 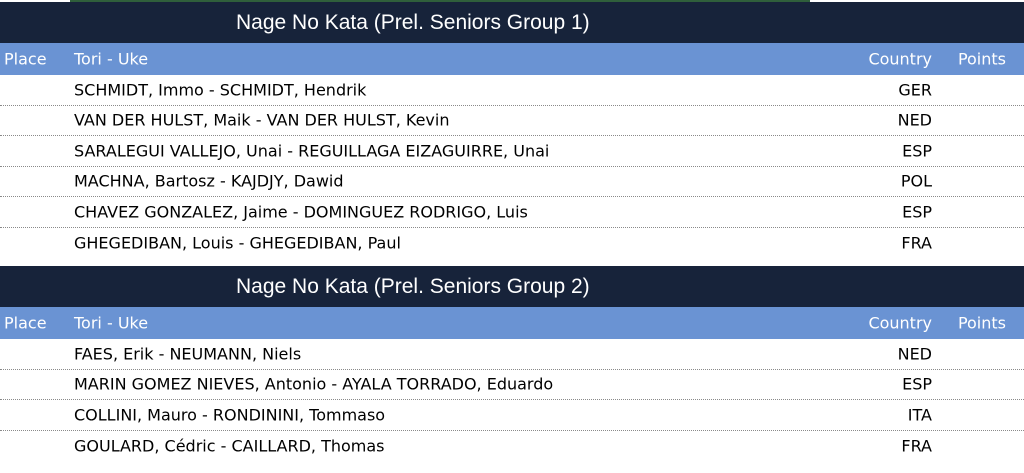 I want to click on pair-name: FAES, Erik - NEUMANN, Niels, so click(x=188, y=354).